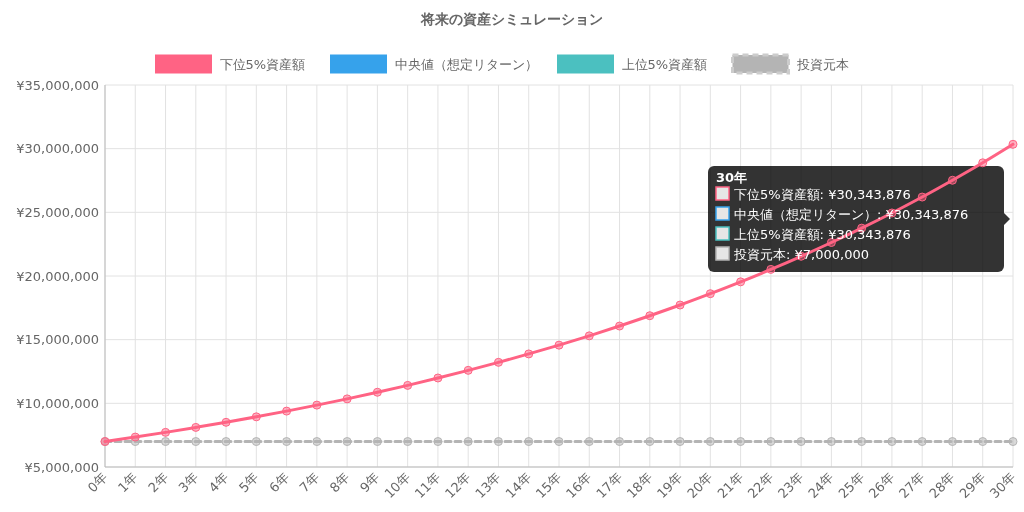 This screenshot has height=512, width=1024. What do you see at coordinates (639, 485) in the screenshot?
I see `x-tick-label: 18年` at bounding box center [639, 485].